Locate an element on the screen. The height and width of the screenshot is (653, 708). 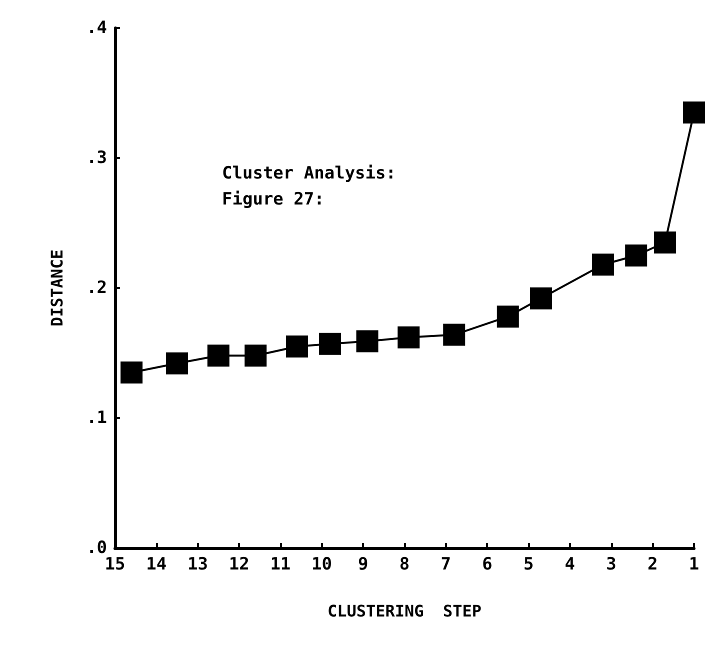
x-tick-label: 7 is located at coordinates (445, 564).